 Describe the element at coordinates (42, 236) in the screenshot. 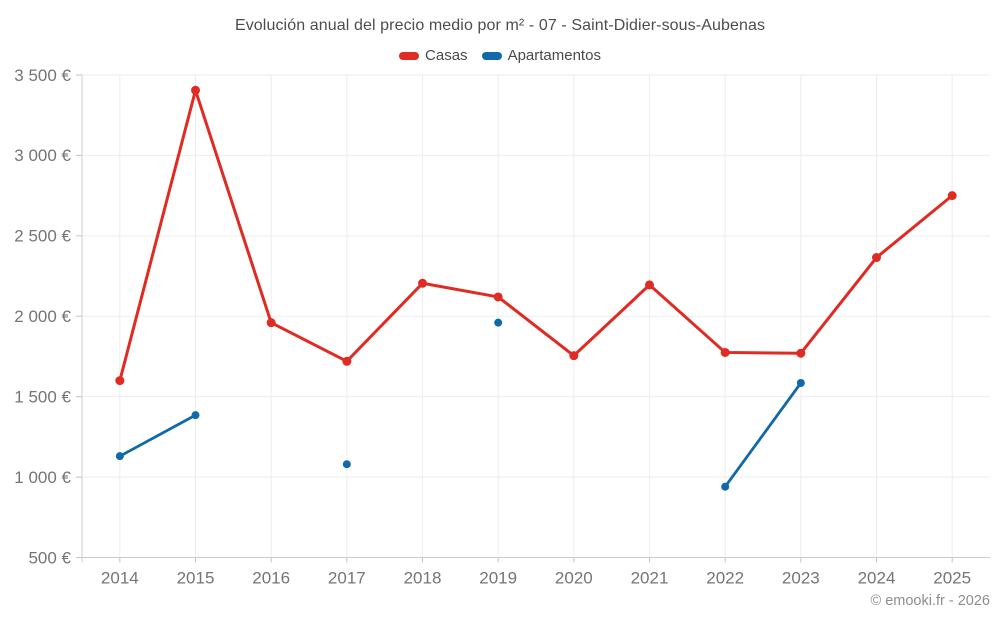

I see `svg-text: 2 500 €` at that location.